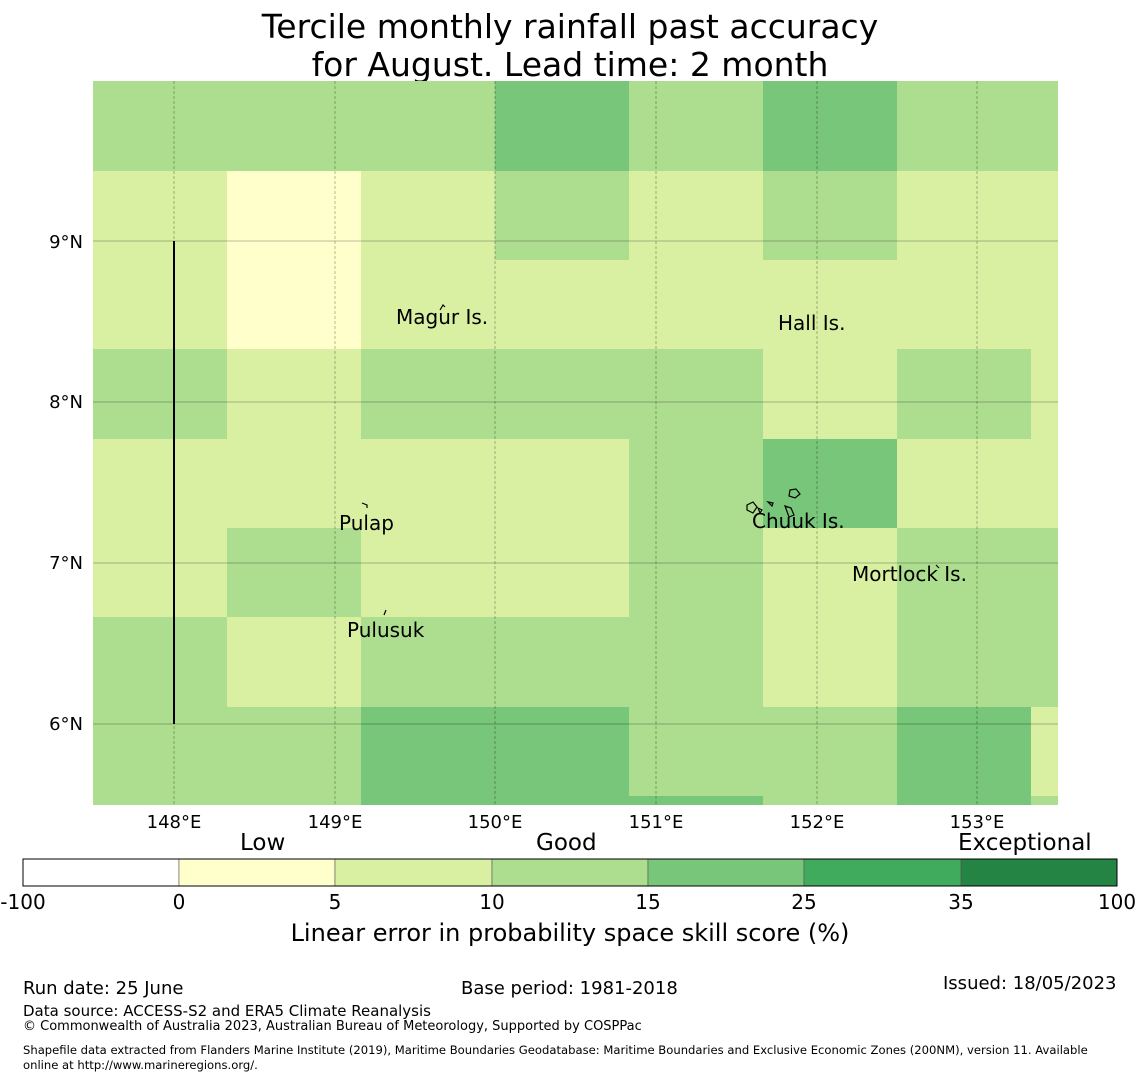 Image resolution: width=1140 pixels, height=1080 pixels. What do you see at coordinates (696, 800) in the screenshot?
I see `strip-cell` at bounding box center [696, 800].